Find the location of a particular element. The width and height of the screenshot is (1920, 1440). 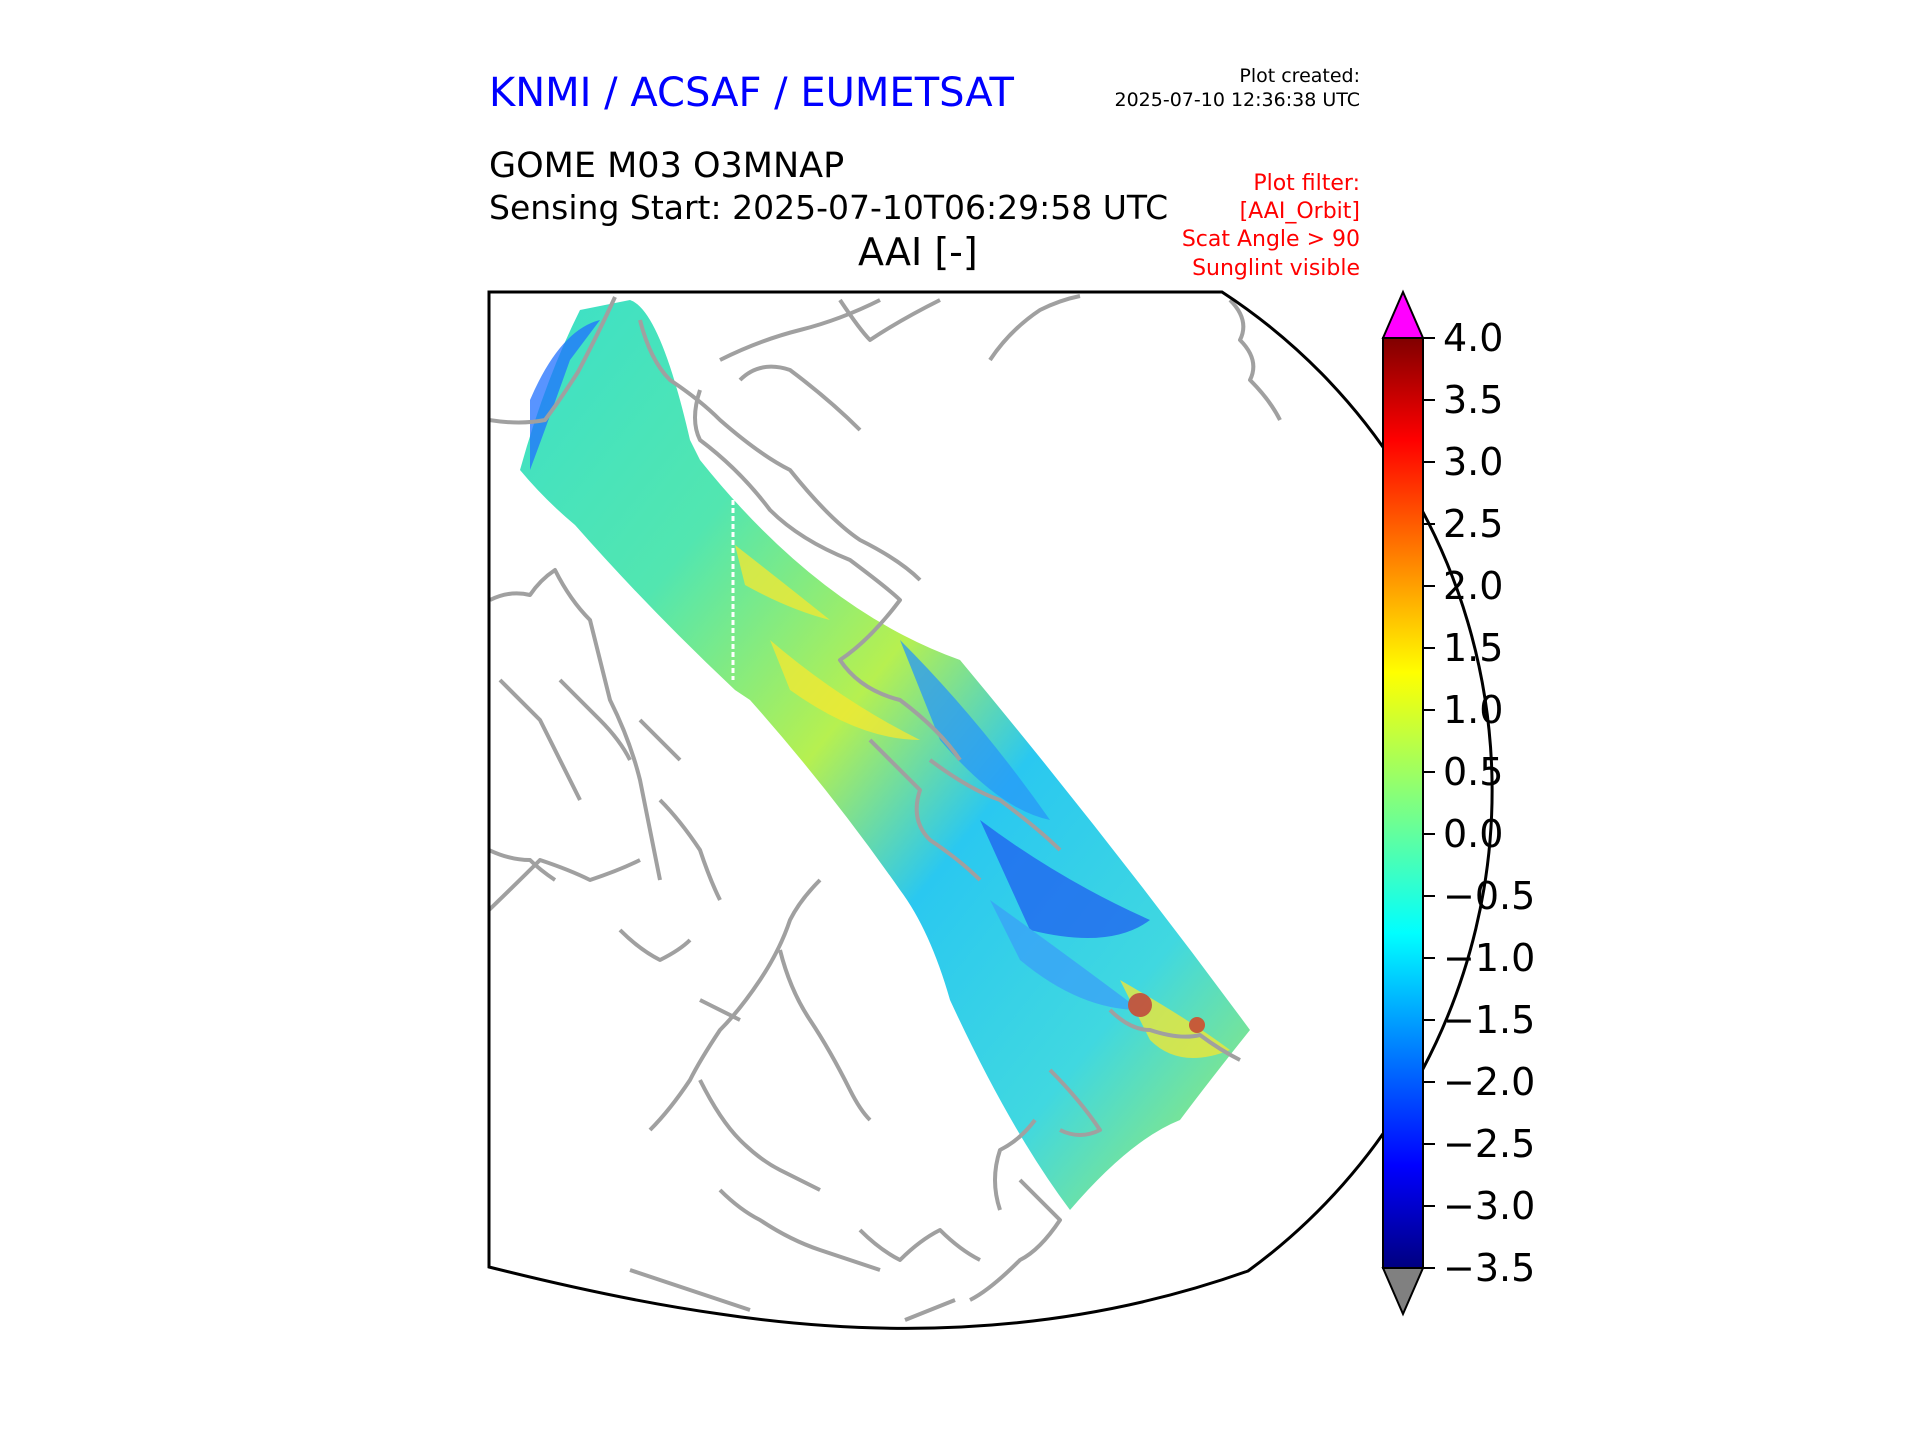

colorbar-tick-label: −2.0 is located at coordinates (1489, 1082).